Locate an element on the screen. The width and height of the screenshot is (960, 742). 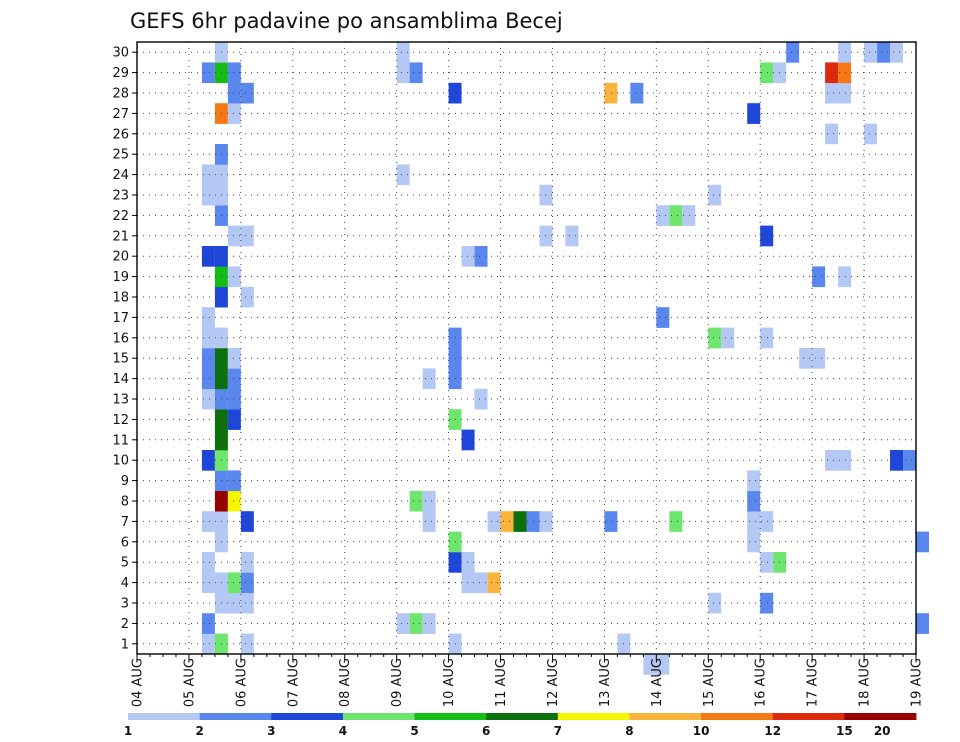
y-tick-label: 16 is located at coordinates (120, 338).